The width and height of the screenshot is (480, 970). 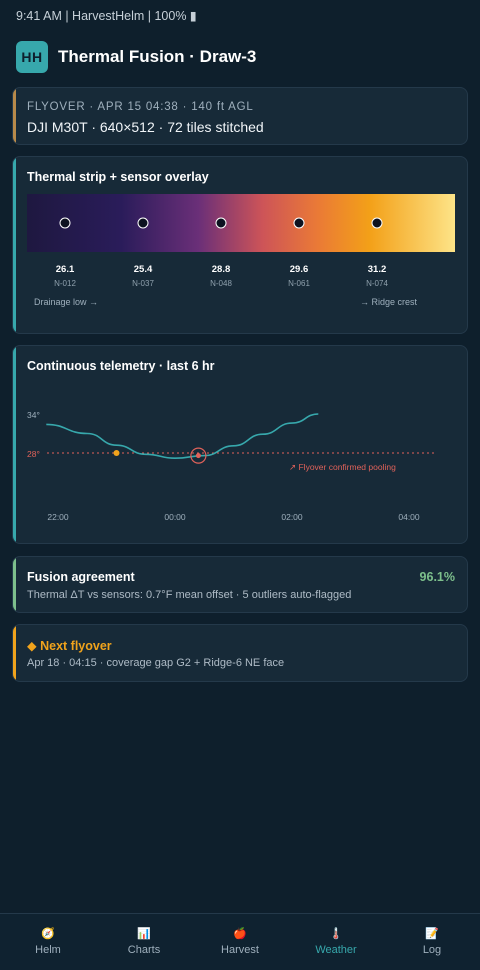 I want to click on sensor-id: N-048, so click(x=221, y=283).